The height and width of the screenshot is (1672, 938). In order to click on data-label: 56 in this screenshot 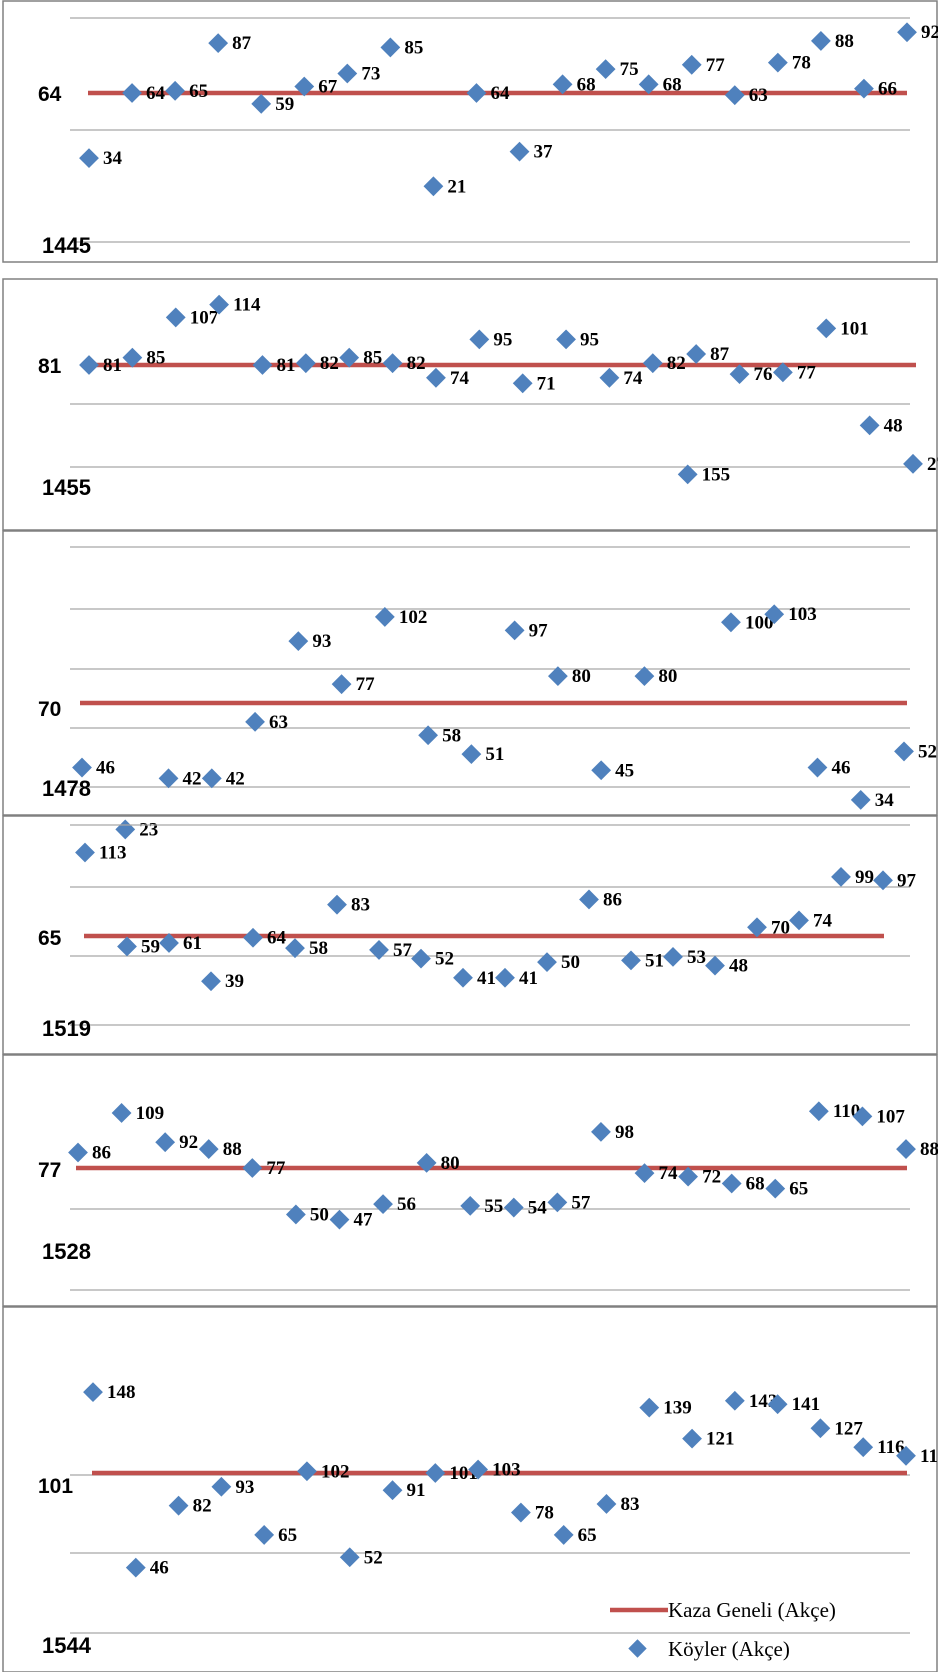, I will do `click(406, 1204)`.